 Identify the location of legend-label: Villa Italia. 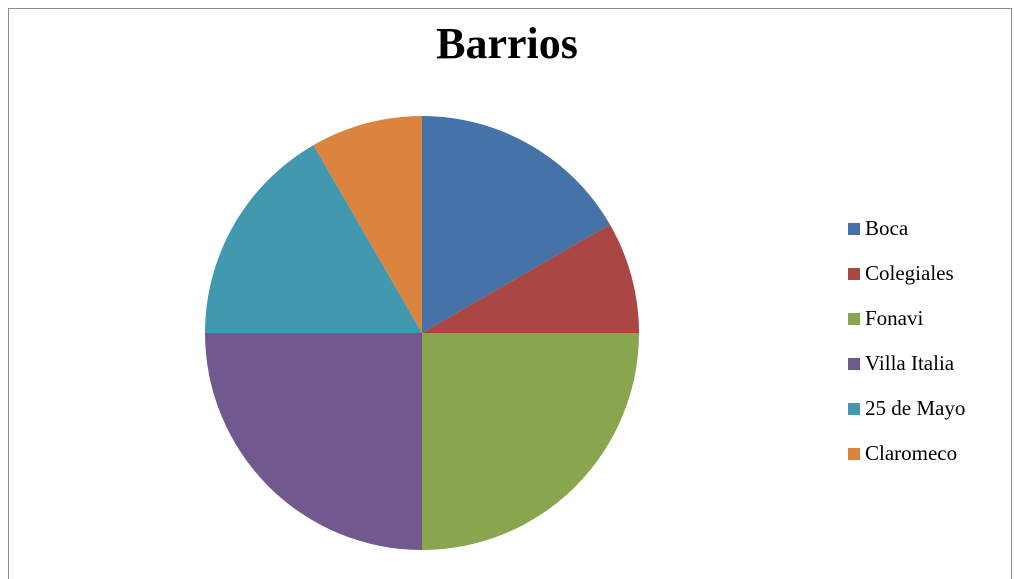
(910, 363).